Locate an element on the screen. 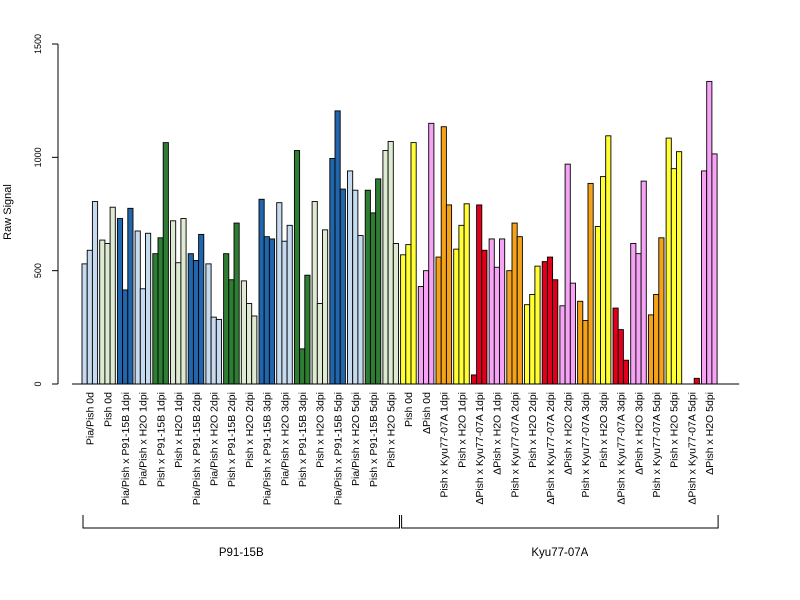  x-tick-label: Pish x Kyu77-07A 1dpi is located at coordinates (445, 445).